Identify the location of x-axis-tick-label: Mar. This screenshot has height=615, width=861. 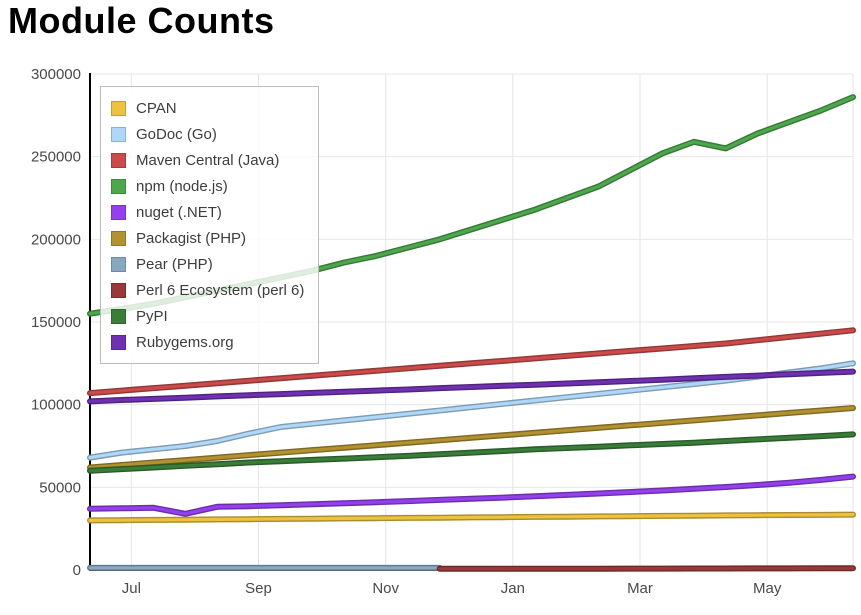
(640, 588).